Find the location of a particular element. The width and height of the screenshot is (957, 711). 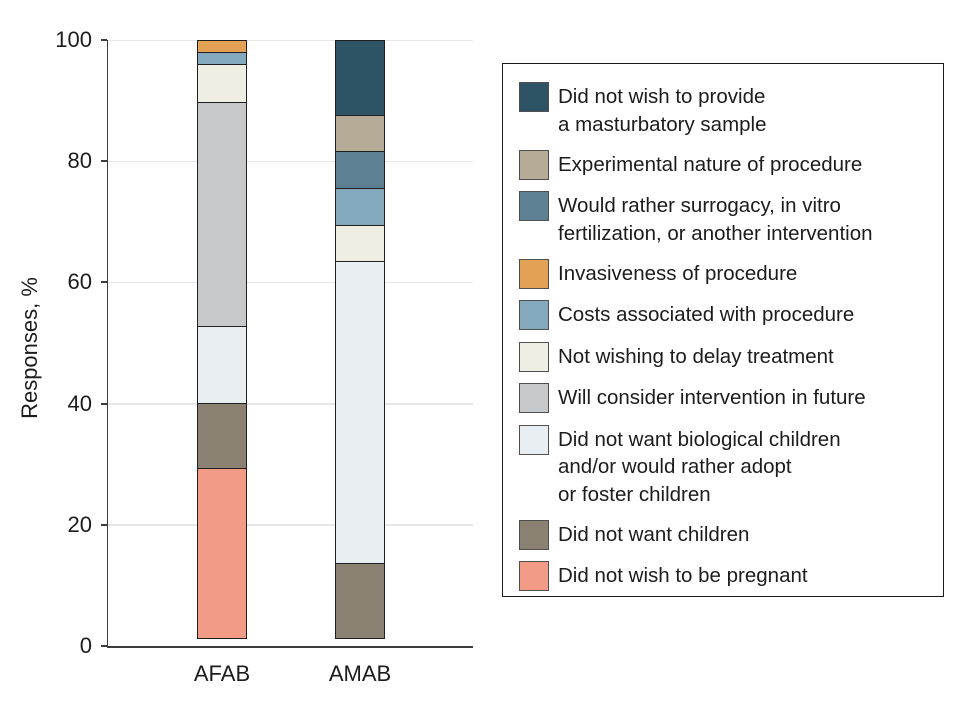

x-axis-label-afab: AFAB is located at coordinates (222, 673).